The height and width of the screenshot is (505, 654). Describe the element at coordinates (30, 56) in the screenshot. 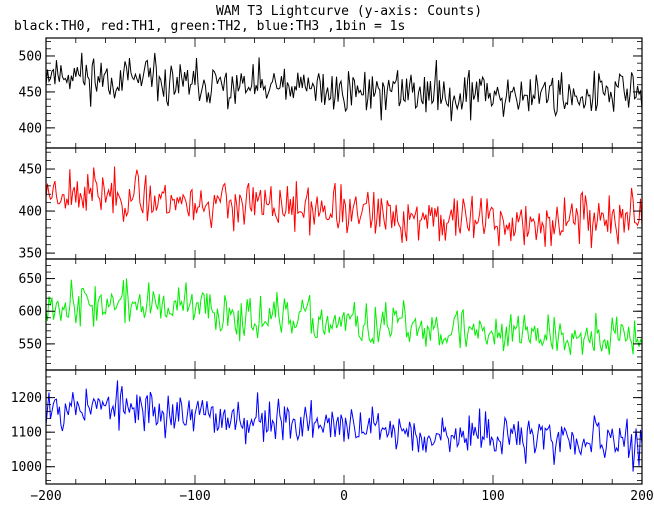

I see `y-tick-label: 500` at that location.